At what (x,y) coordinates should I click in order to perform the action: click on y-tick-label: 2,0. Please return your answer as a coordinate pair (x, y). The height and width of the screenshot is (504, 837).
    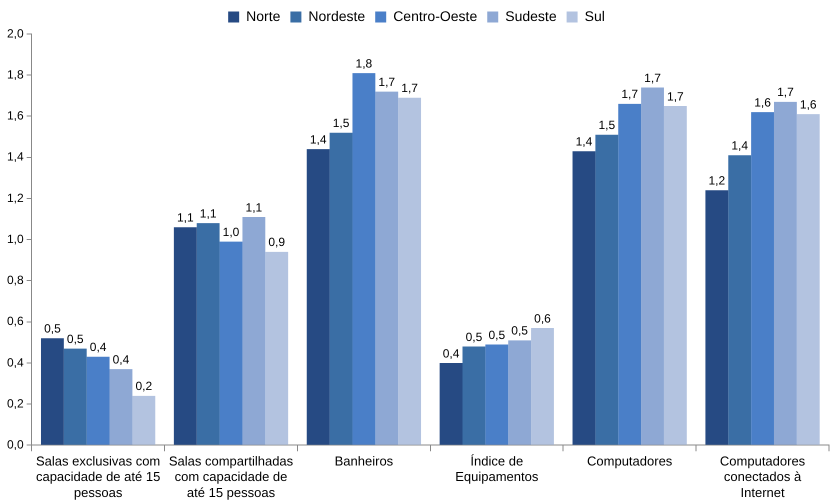
    Looking at the image, I should click on (15, 33).